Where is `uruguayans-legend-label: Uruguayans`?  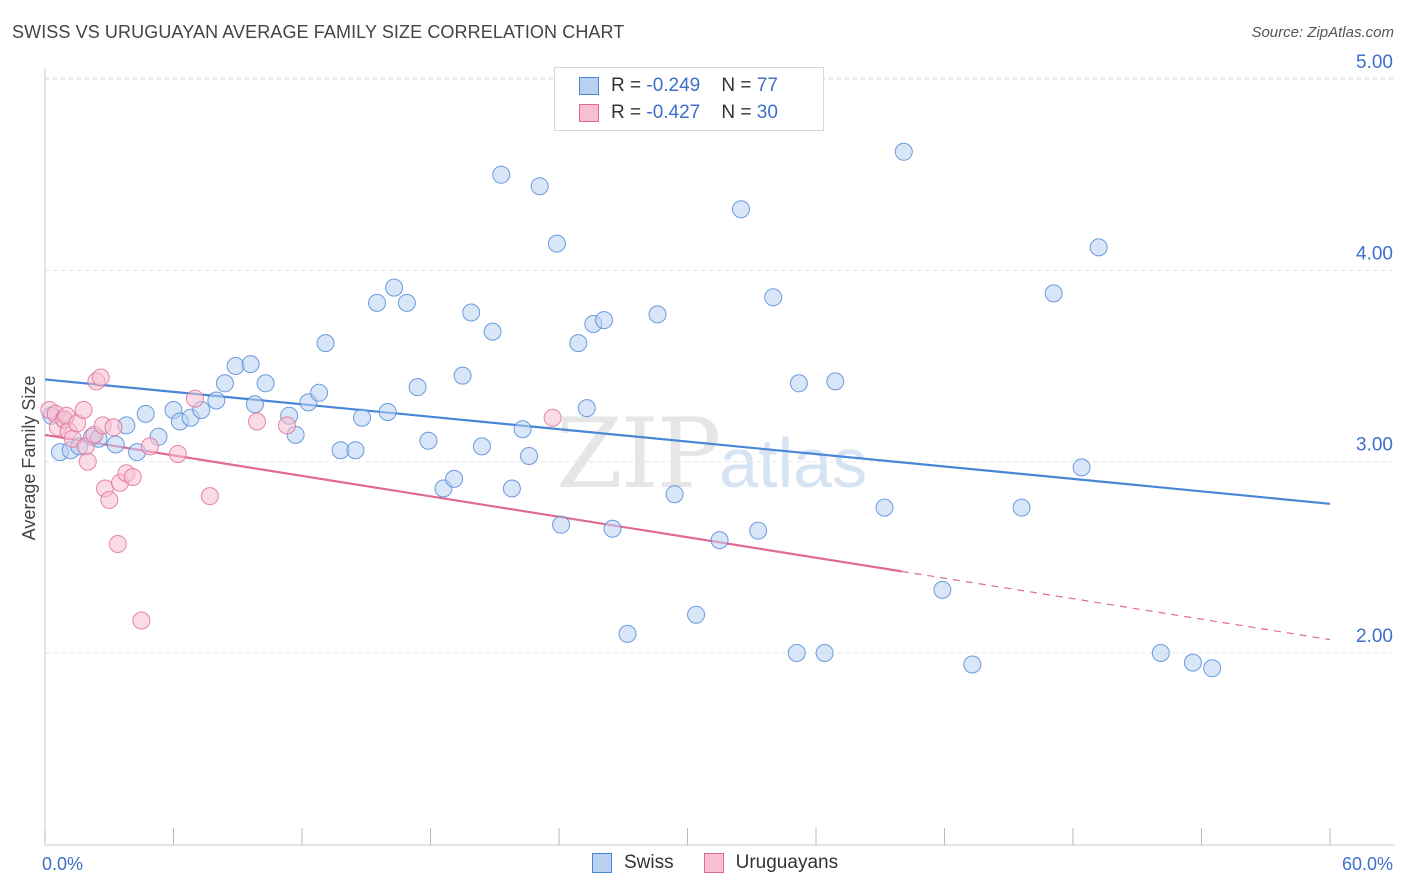 uruguayans-legend-label: Uruguayans is located at coordinates (787, 862).